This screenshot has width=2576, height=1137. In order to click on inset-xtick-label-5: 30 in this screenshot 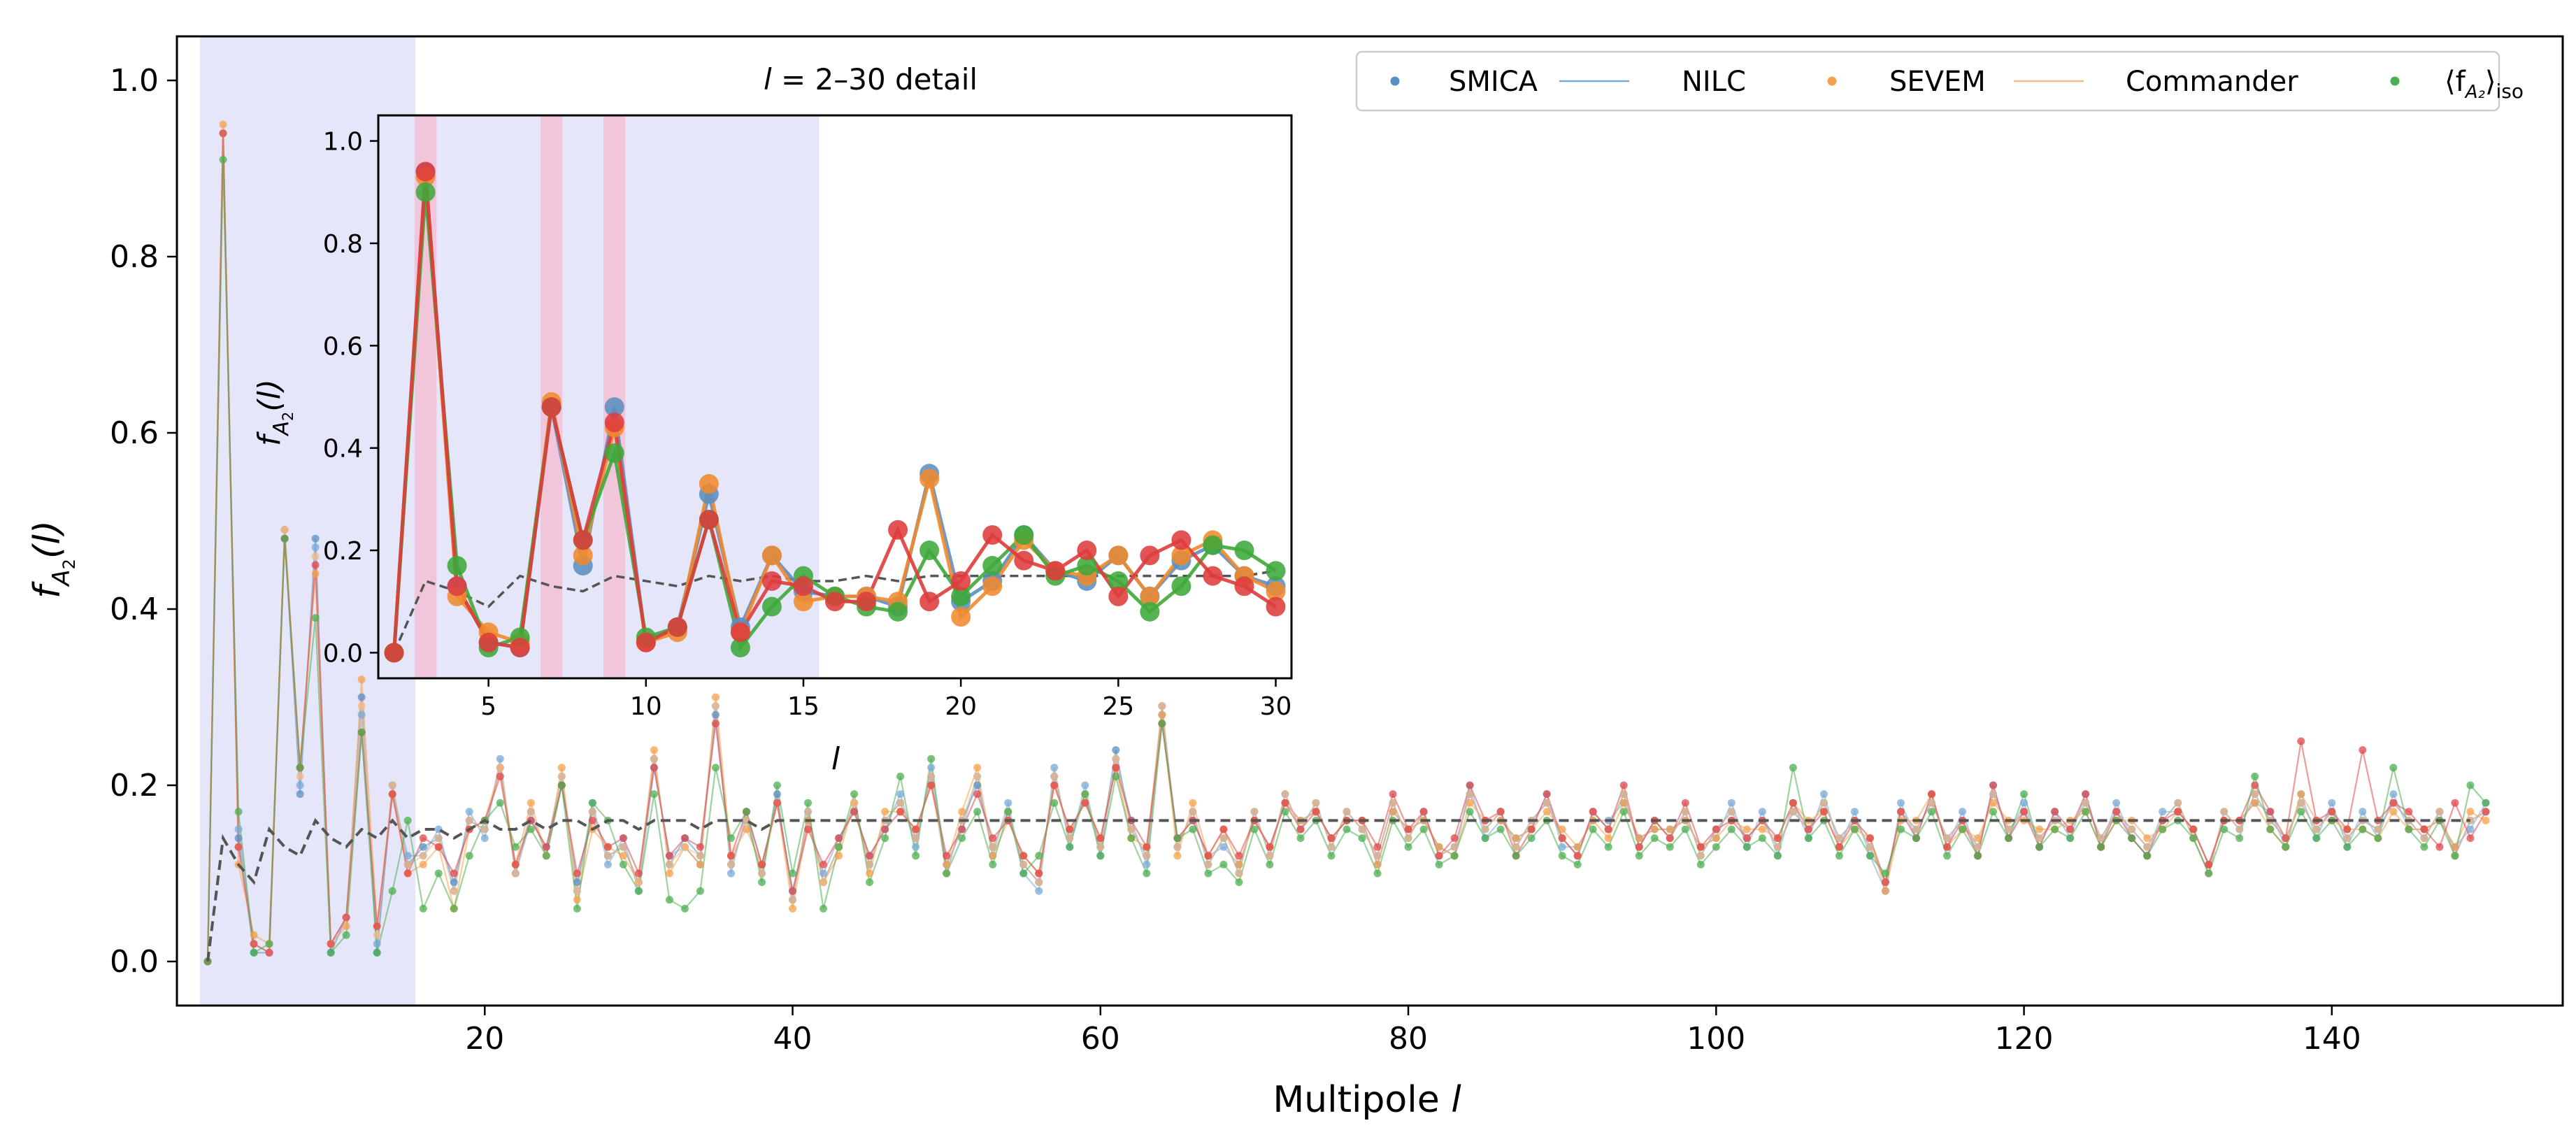, I will do `click(1276, 706)`.